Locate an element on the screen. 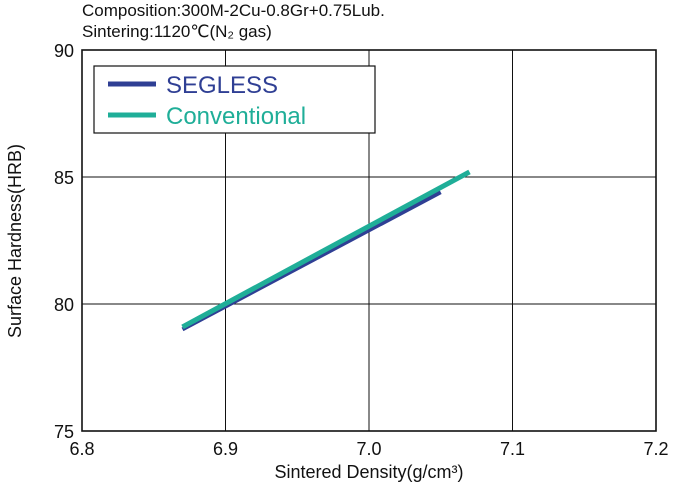 The height and width of the screenshot is (486, 690). y-tick-label: 85 is located at coordinates (64, 178).